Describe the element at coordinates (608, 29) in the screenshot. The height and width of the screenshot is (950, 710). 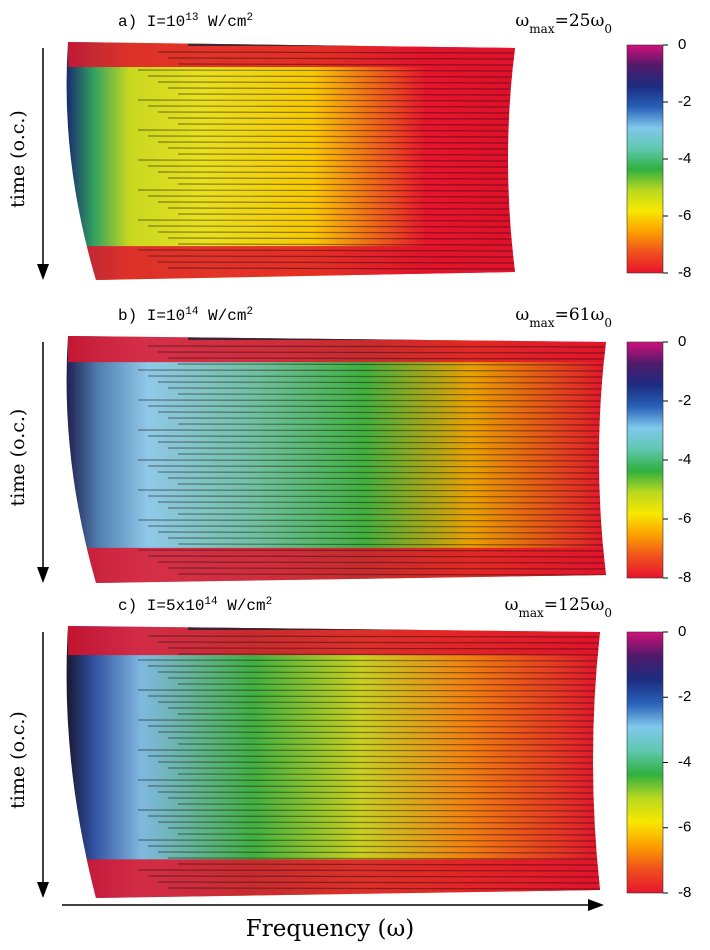
I see `omega-part: 0` at that location.